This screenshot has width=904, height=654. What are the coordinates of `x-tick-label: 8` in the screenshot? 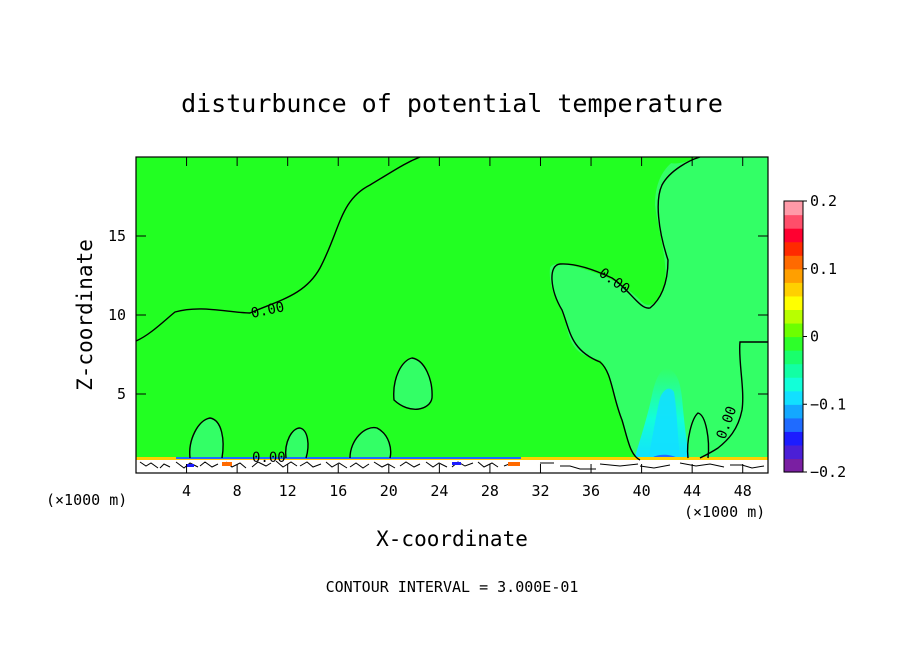 It's located at (237, 491).